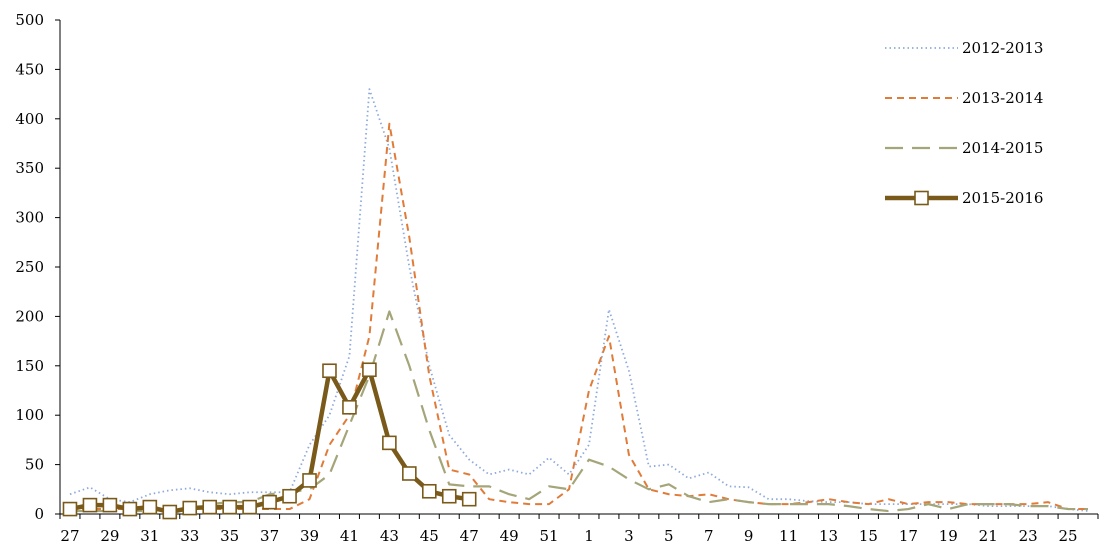 The width and height of the screenshot is (1100, 555). I want to click on x-tick-label: 31, so click(149, 536).